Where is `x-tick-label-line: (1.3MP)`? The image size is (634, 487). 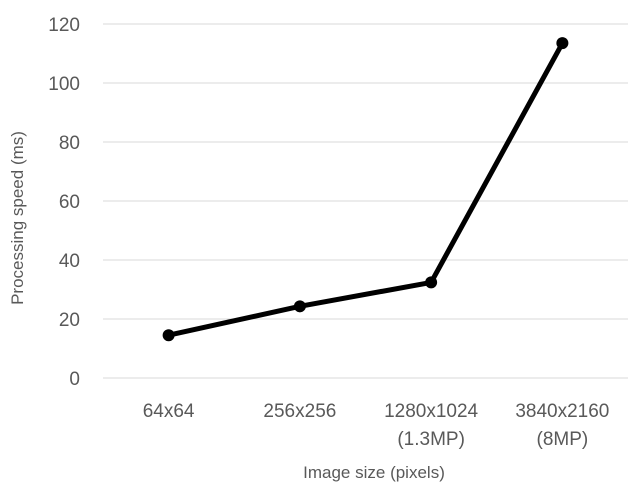 x-tick-label-line: (1.3MP) is located at coordinates (431, 439).